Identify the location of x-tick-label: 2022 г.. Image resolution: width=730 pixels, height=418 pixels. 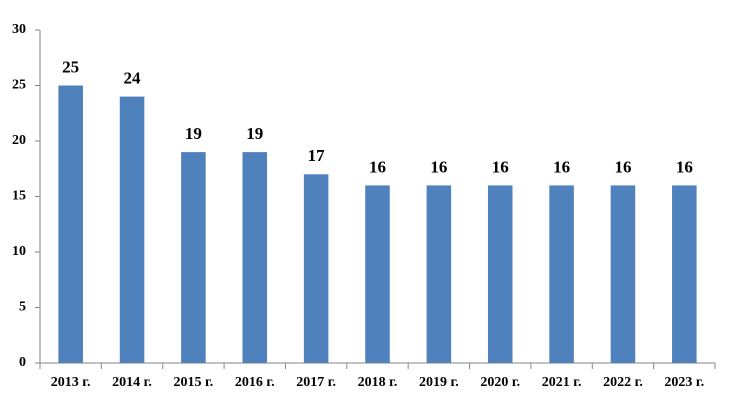
(623, 382).